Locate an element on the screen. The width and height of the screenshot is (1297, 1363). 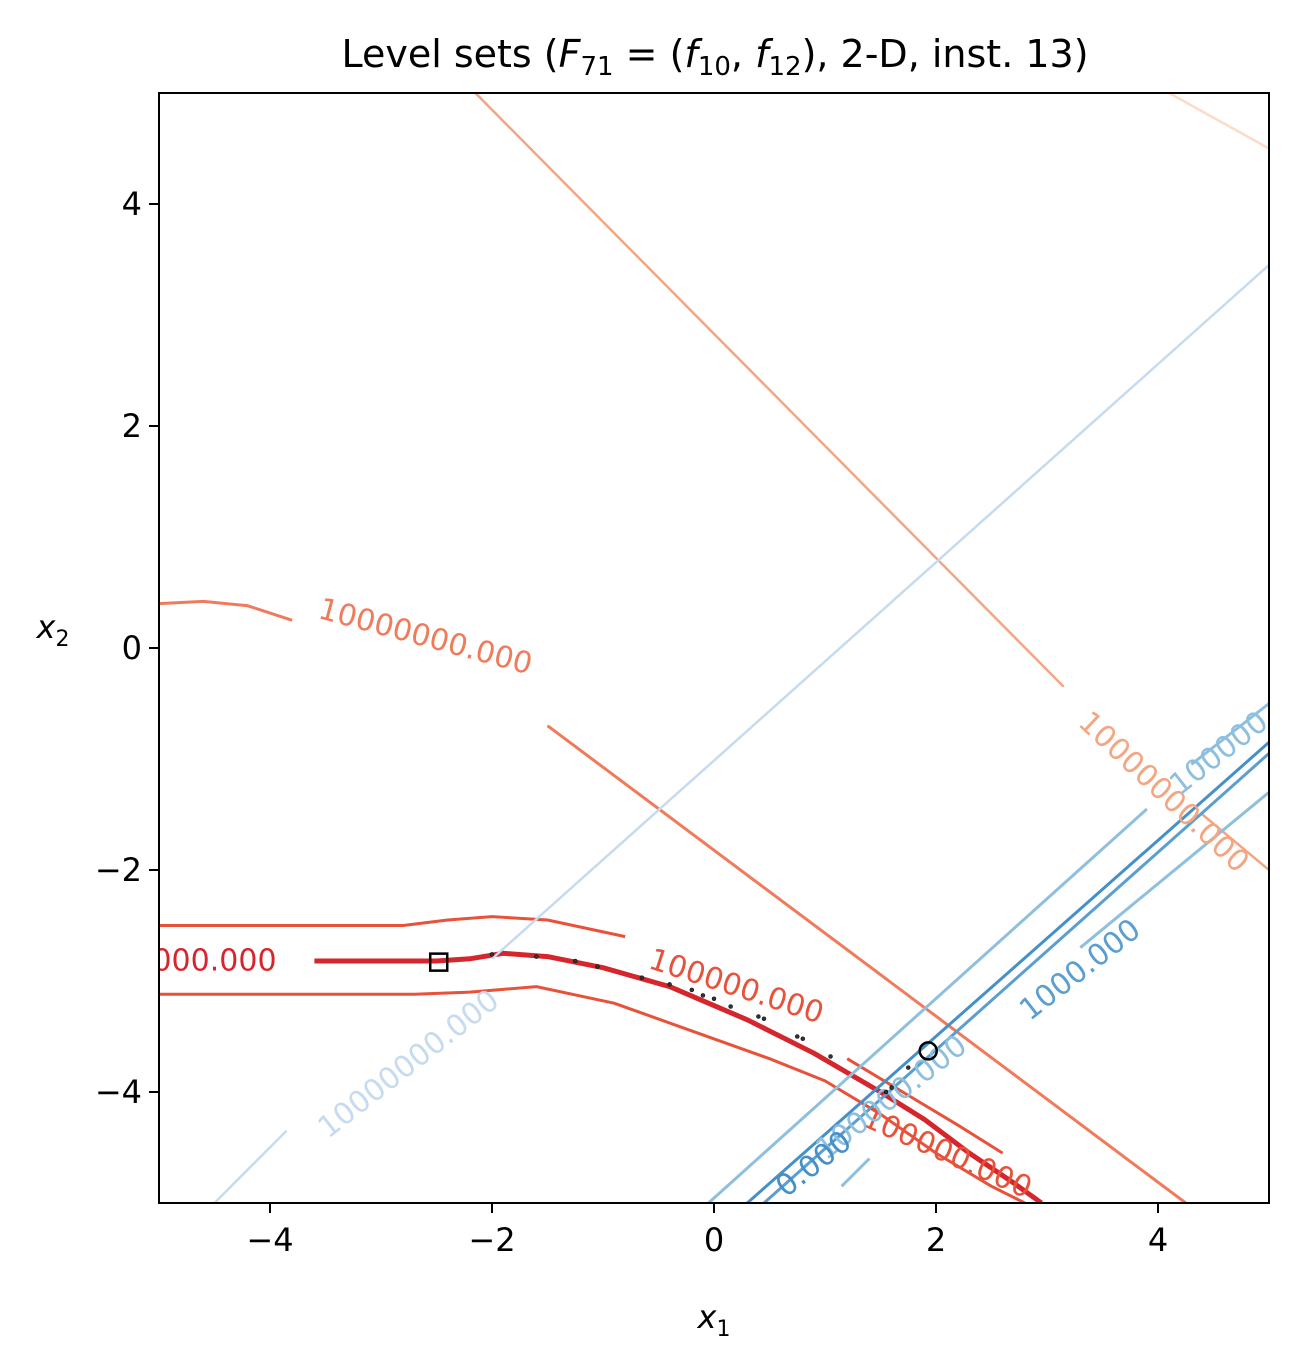
title-eq: = ( is located at coordinates (649, 54).